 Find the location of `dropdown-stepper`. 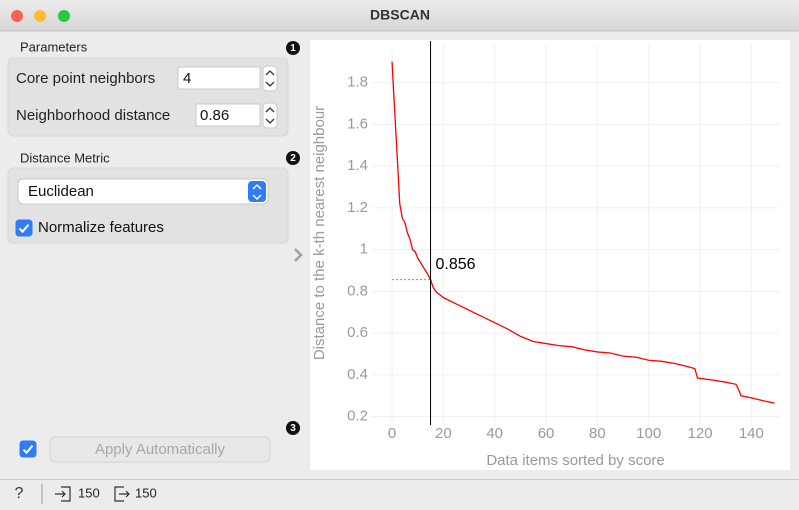

dropdown-stepper is located at coordinates (257, 191).